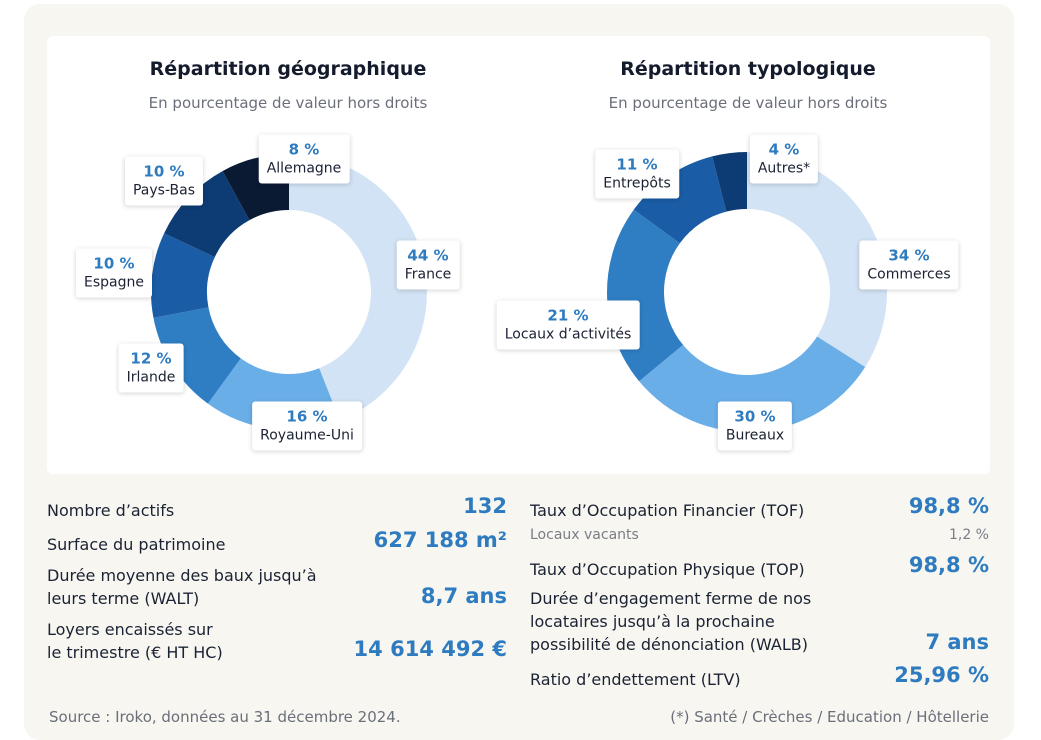 The image size is (1041, 740). Describe the element at coordinates (307, 435) in the screenshot. I see `slice-category-label: Royaume-Uni` at that location.